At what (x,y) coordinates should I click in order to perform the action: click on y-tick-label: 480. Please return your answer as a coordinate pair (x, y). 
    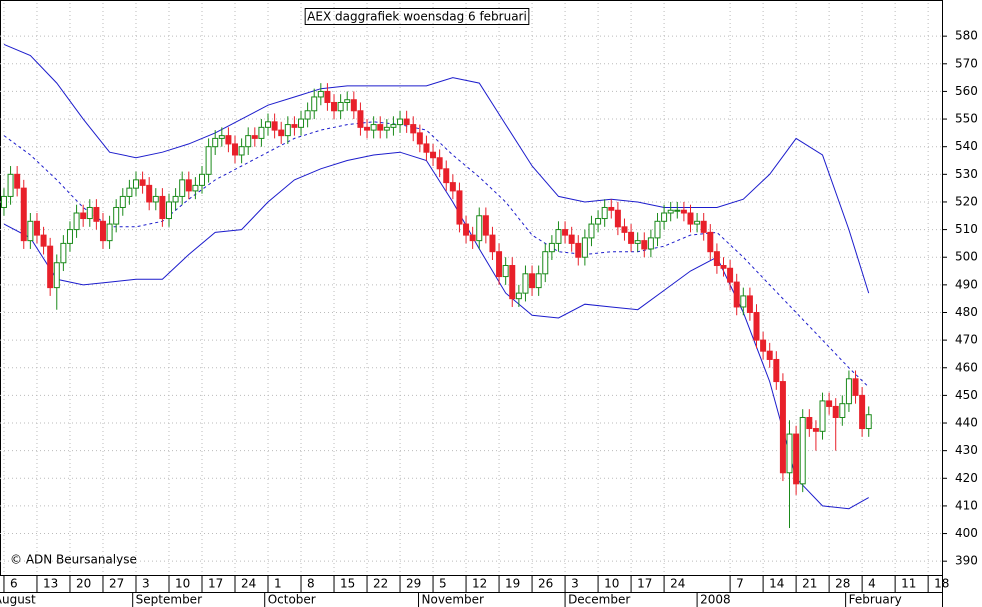
    Looking at the image, I should click on (966, 312).